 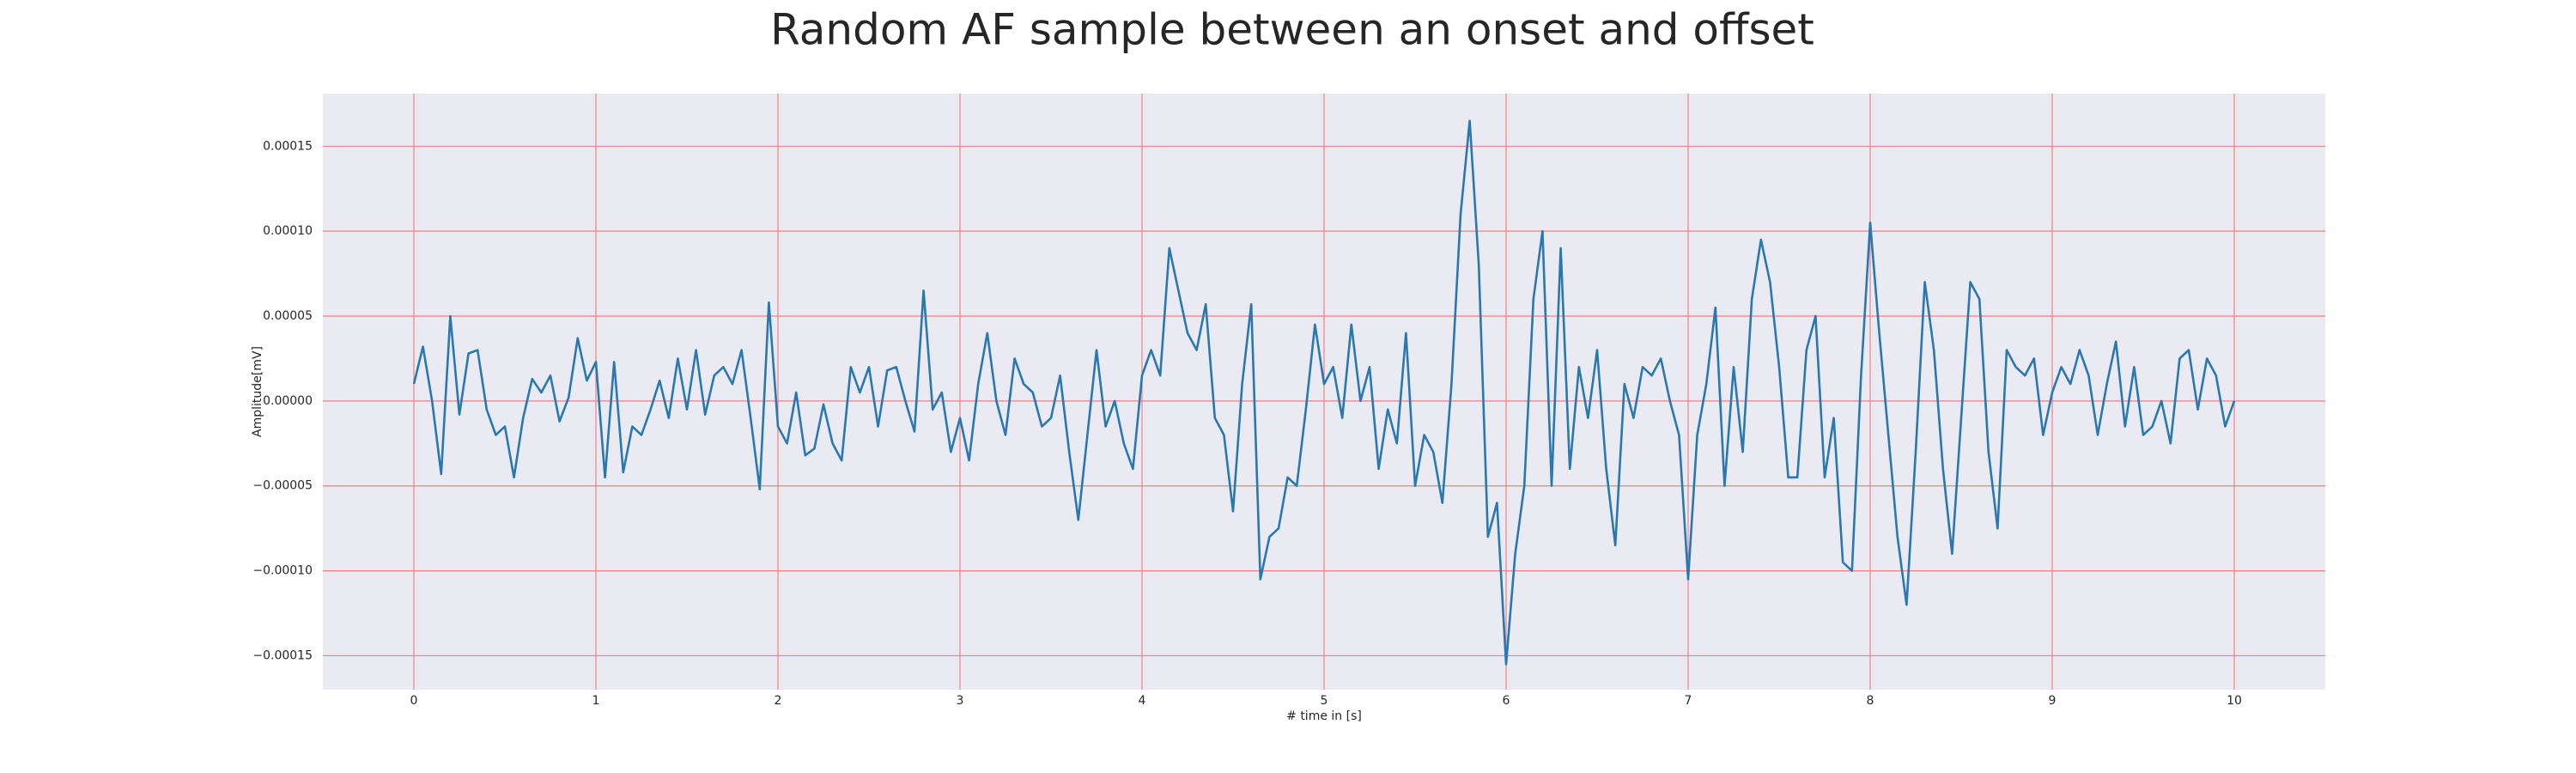 I want to click on x-tick-label: 4, so click(x=1142, y=701).